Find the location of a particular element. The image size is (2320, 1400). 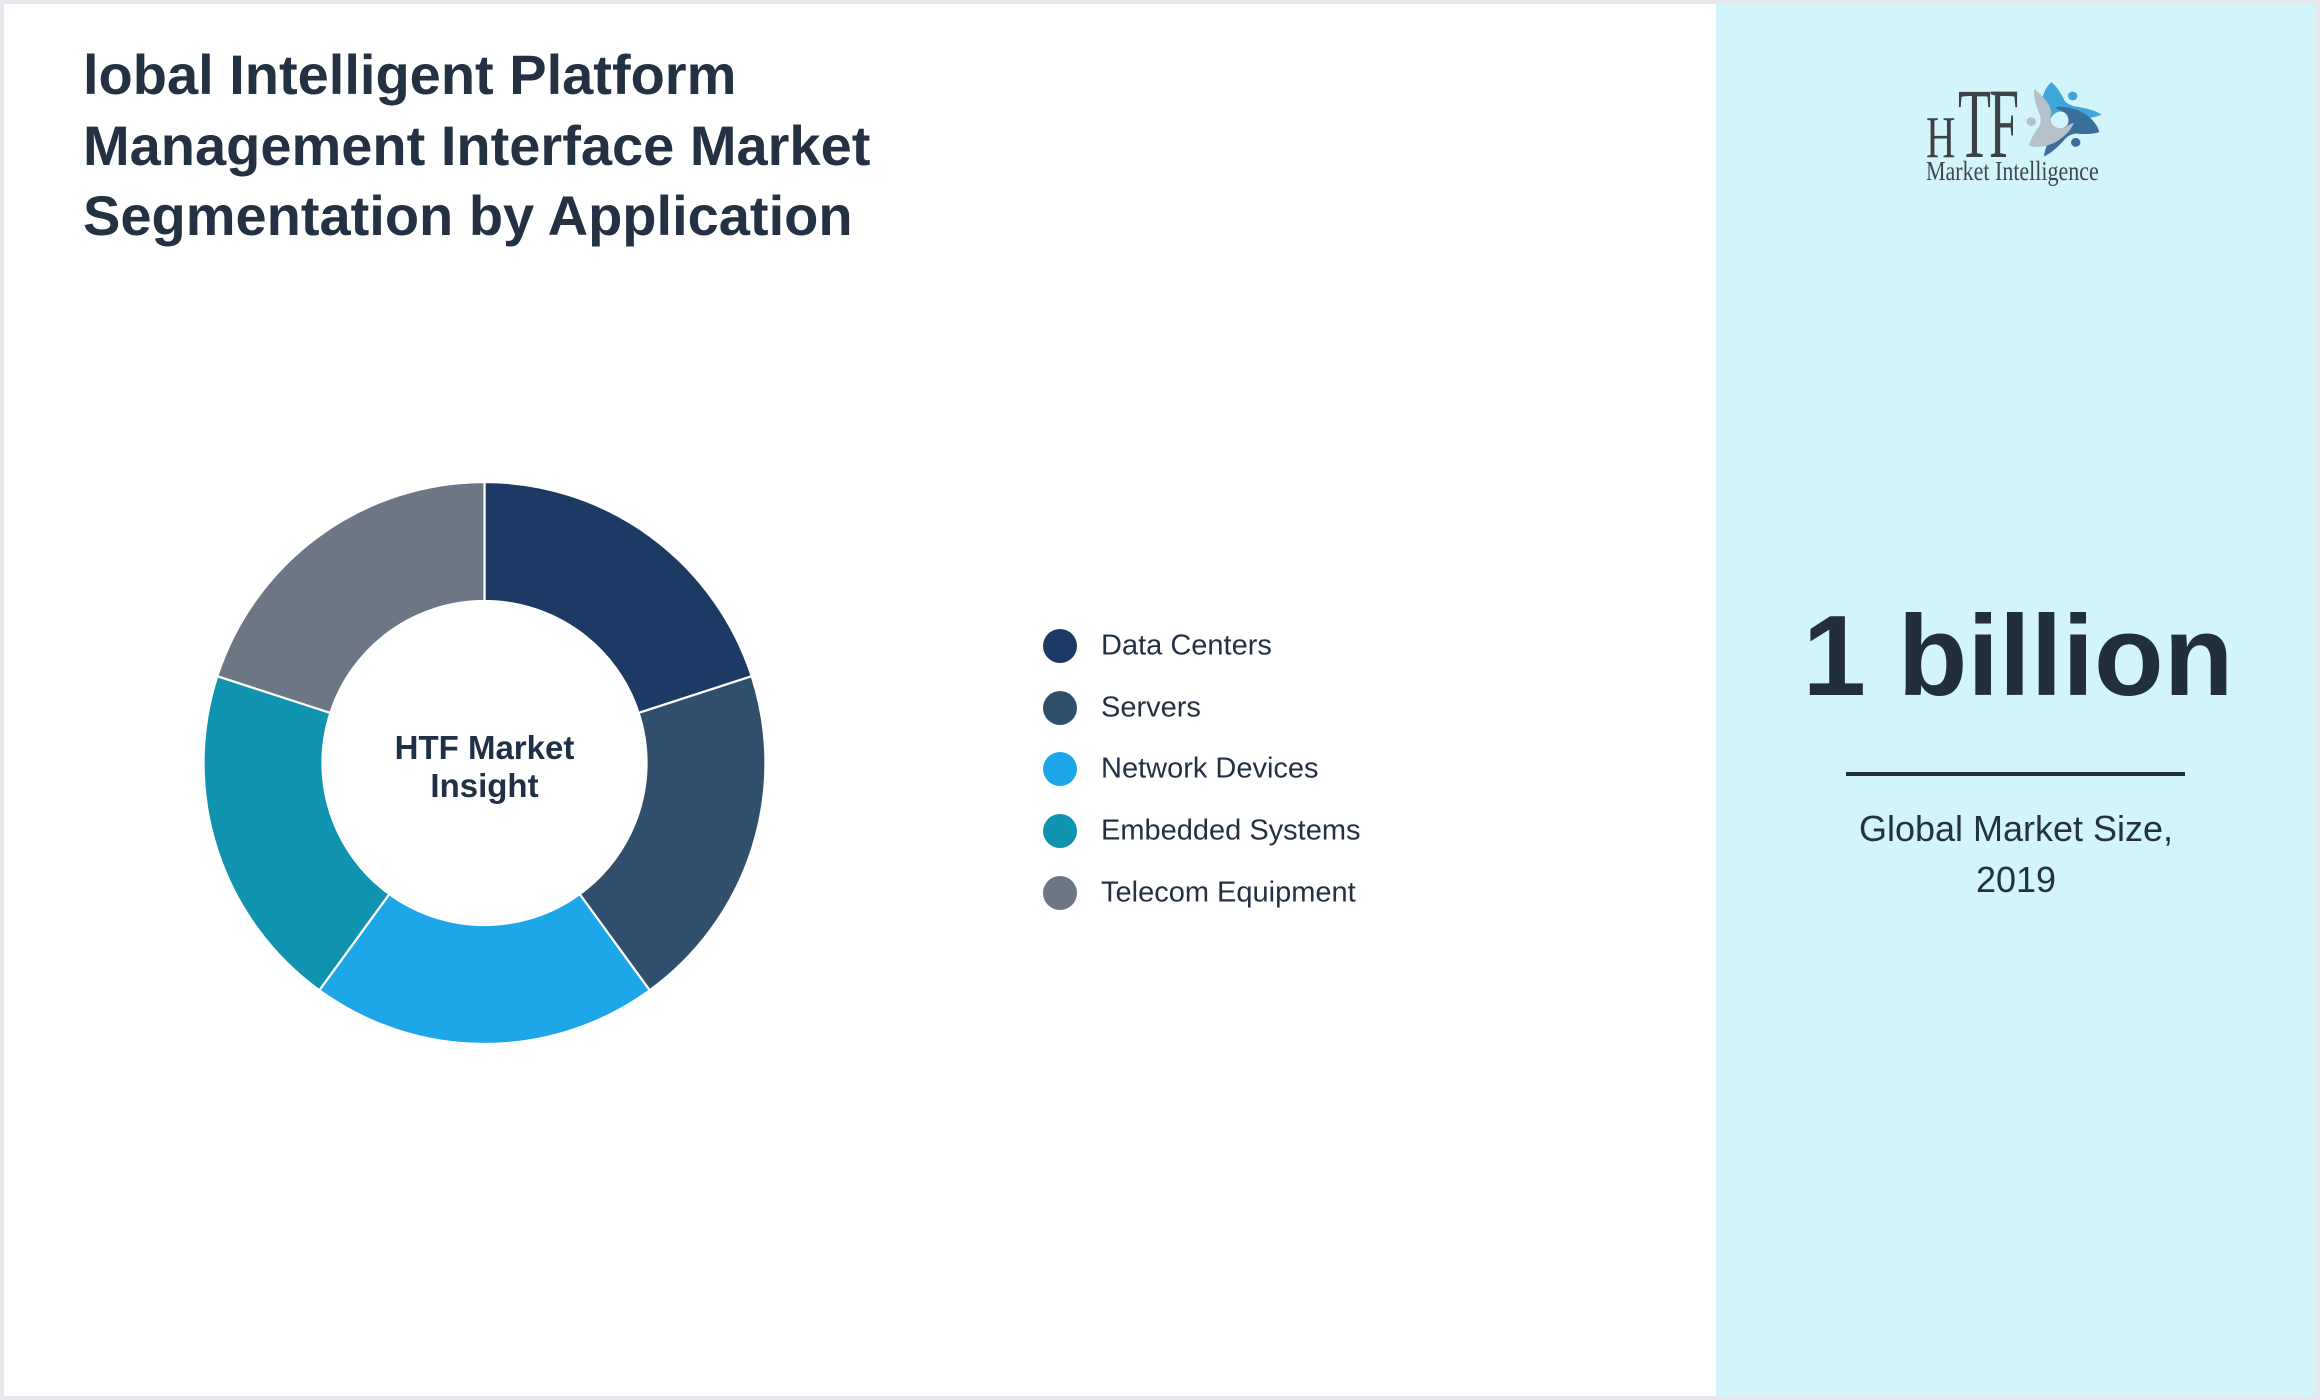

svg-text: Market Intelligence is located at coordinates (2012, 172).